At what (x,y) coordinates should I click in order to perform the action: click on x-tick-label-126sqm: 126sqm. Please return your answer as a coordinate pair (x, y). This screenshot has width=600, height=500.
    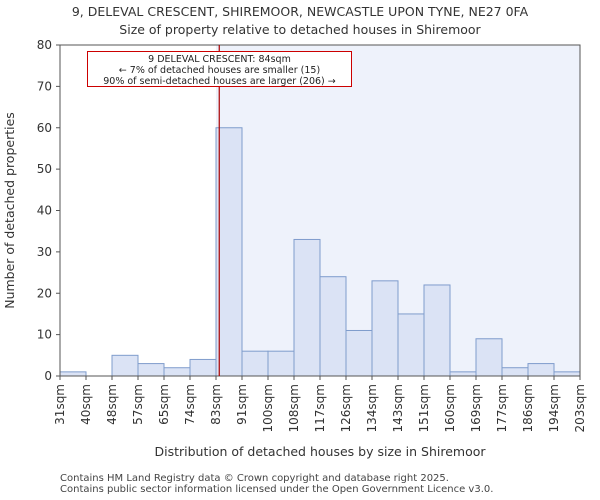
    Looking at the image, I should click on (346, 408).